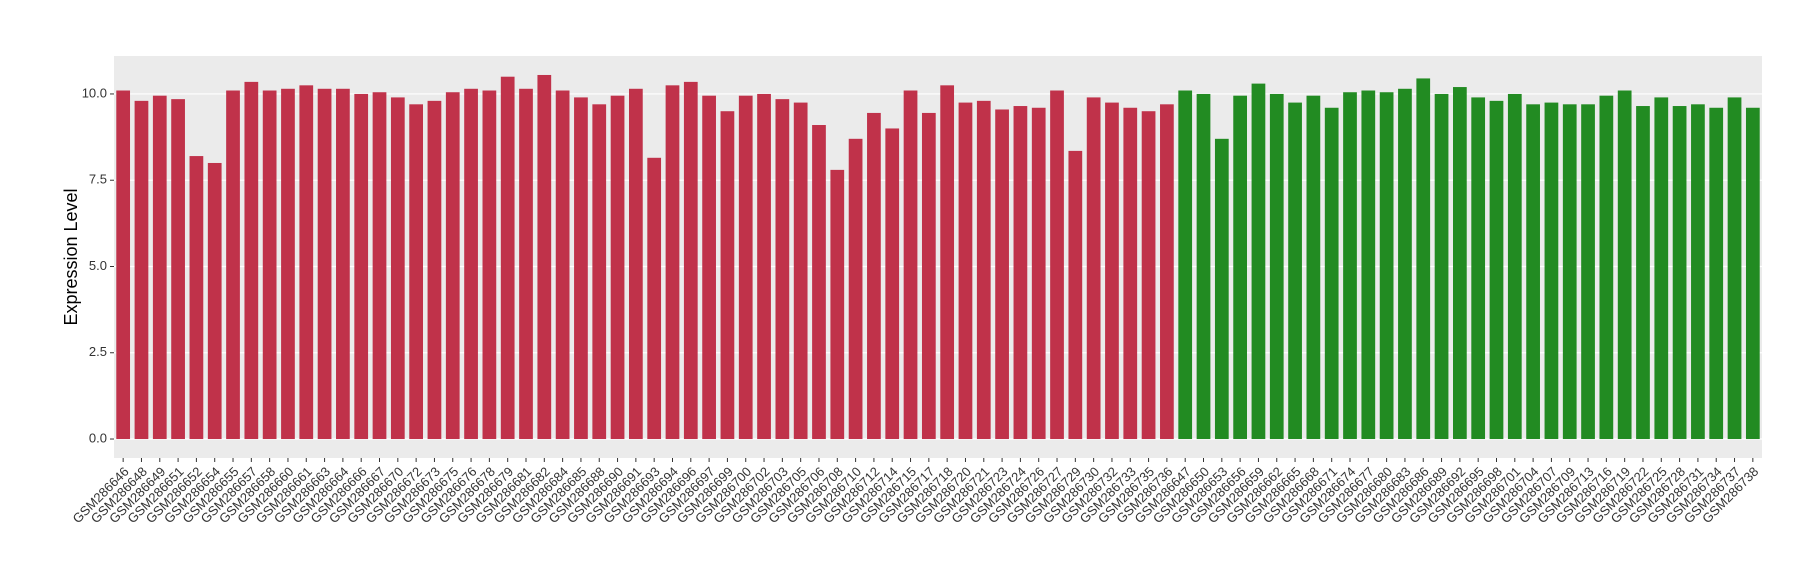  Describe the element at coordinates (98, 265) in the screenshot. I see `y-tick-label: 5.0` at that location.